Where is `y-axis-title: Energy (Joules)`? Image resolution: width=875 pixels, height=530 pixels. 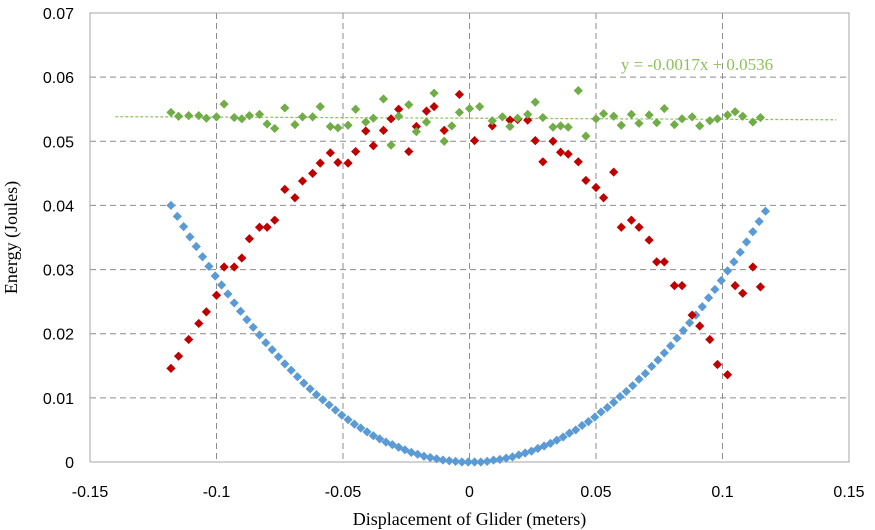 y-axis-title: Energy (Joules) is located at coordinates (11, 237).